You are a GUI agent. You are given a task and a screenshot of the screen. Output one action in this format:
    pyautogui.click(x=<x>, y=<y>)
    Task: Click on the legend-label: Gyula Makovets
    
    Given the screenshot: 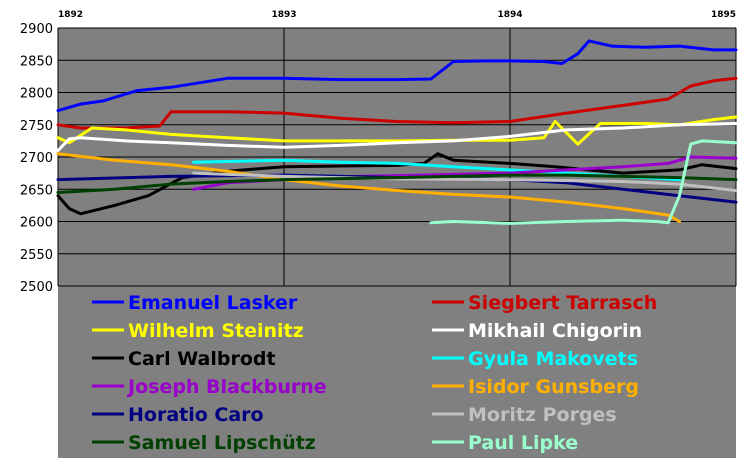 What is the action you would take?
    pyautogui.click(x=553, y=359)
    